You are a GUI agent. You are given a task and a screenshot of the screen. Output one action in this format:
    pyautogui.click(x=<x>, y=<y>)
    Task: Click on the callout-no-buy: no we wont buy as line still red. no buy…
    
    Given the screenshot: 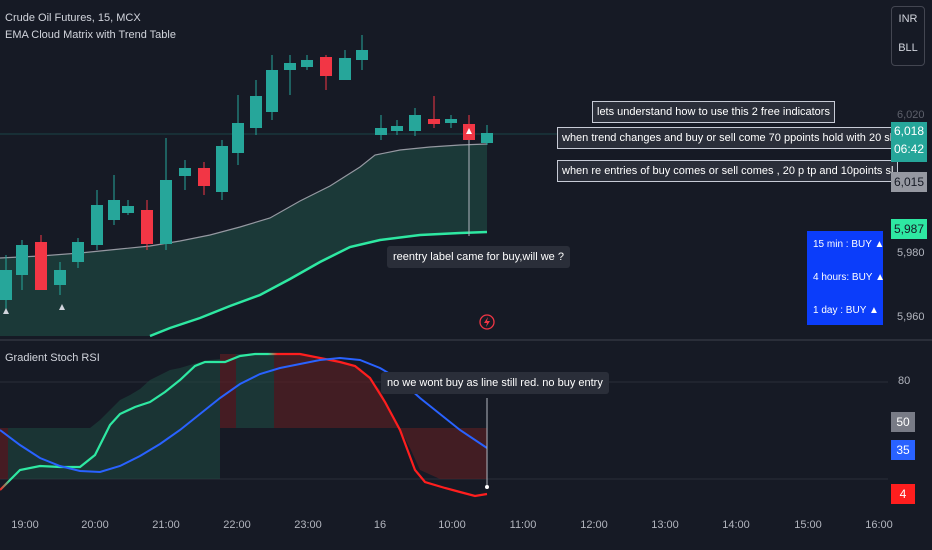 What is the action you would take?
    pyautogui.click(x=495, y=383)
    